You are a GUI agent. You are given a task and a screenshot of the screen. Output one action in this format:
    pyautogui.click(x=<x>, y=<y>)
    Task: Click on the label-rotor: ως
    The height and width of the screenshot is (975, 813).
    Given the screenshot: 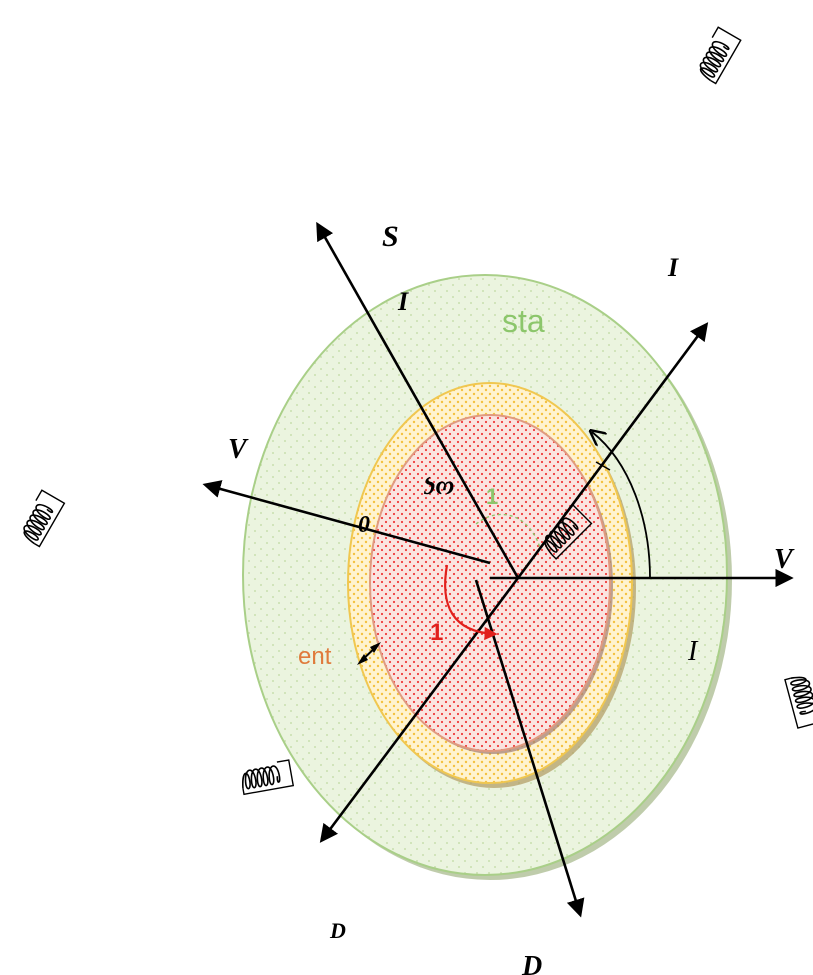 What is the action you would take?
    pyautogui.click(x=438, y=490)
    